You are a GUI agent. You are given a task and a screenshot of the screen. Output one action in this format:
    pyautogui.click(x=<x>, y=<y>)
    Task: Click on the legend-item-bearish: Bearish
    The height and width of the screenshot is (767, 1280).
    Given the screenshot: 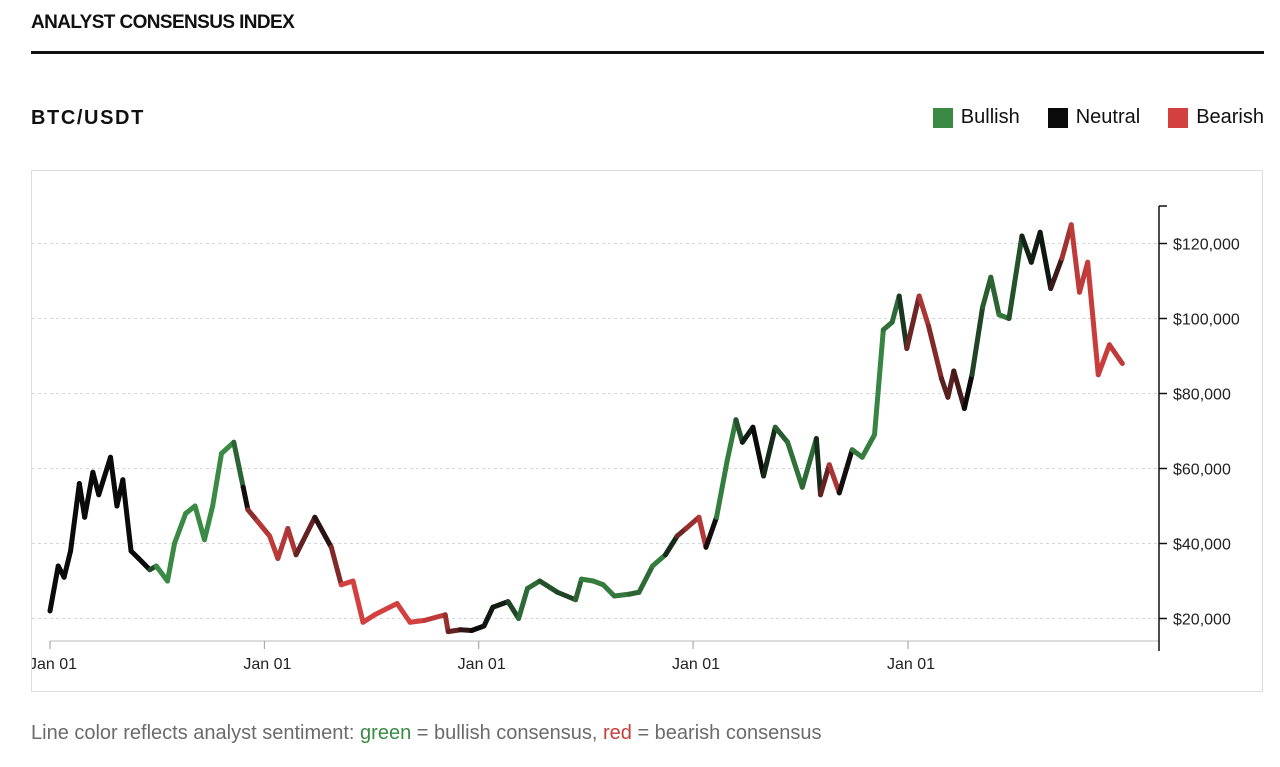 What is the action you would take?
    pyautogui.click(x=1216, y=117)
    